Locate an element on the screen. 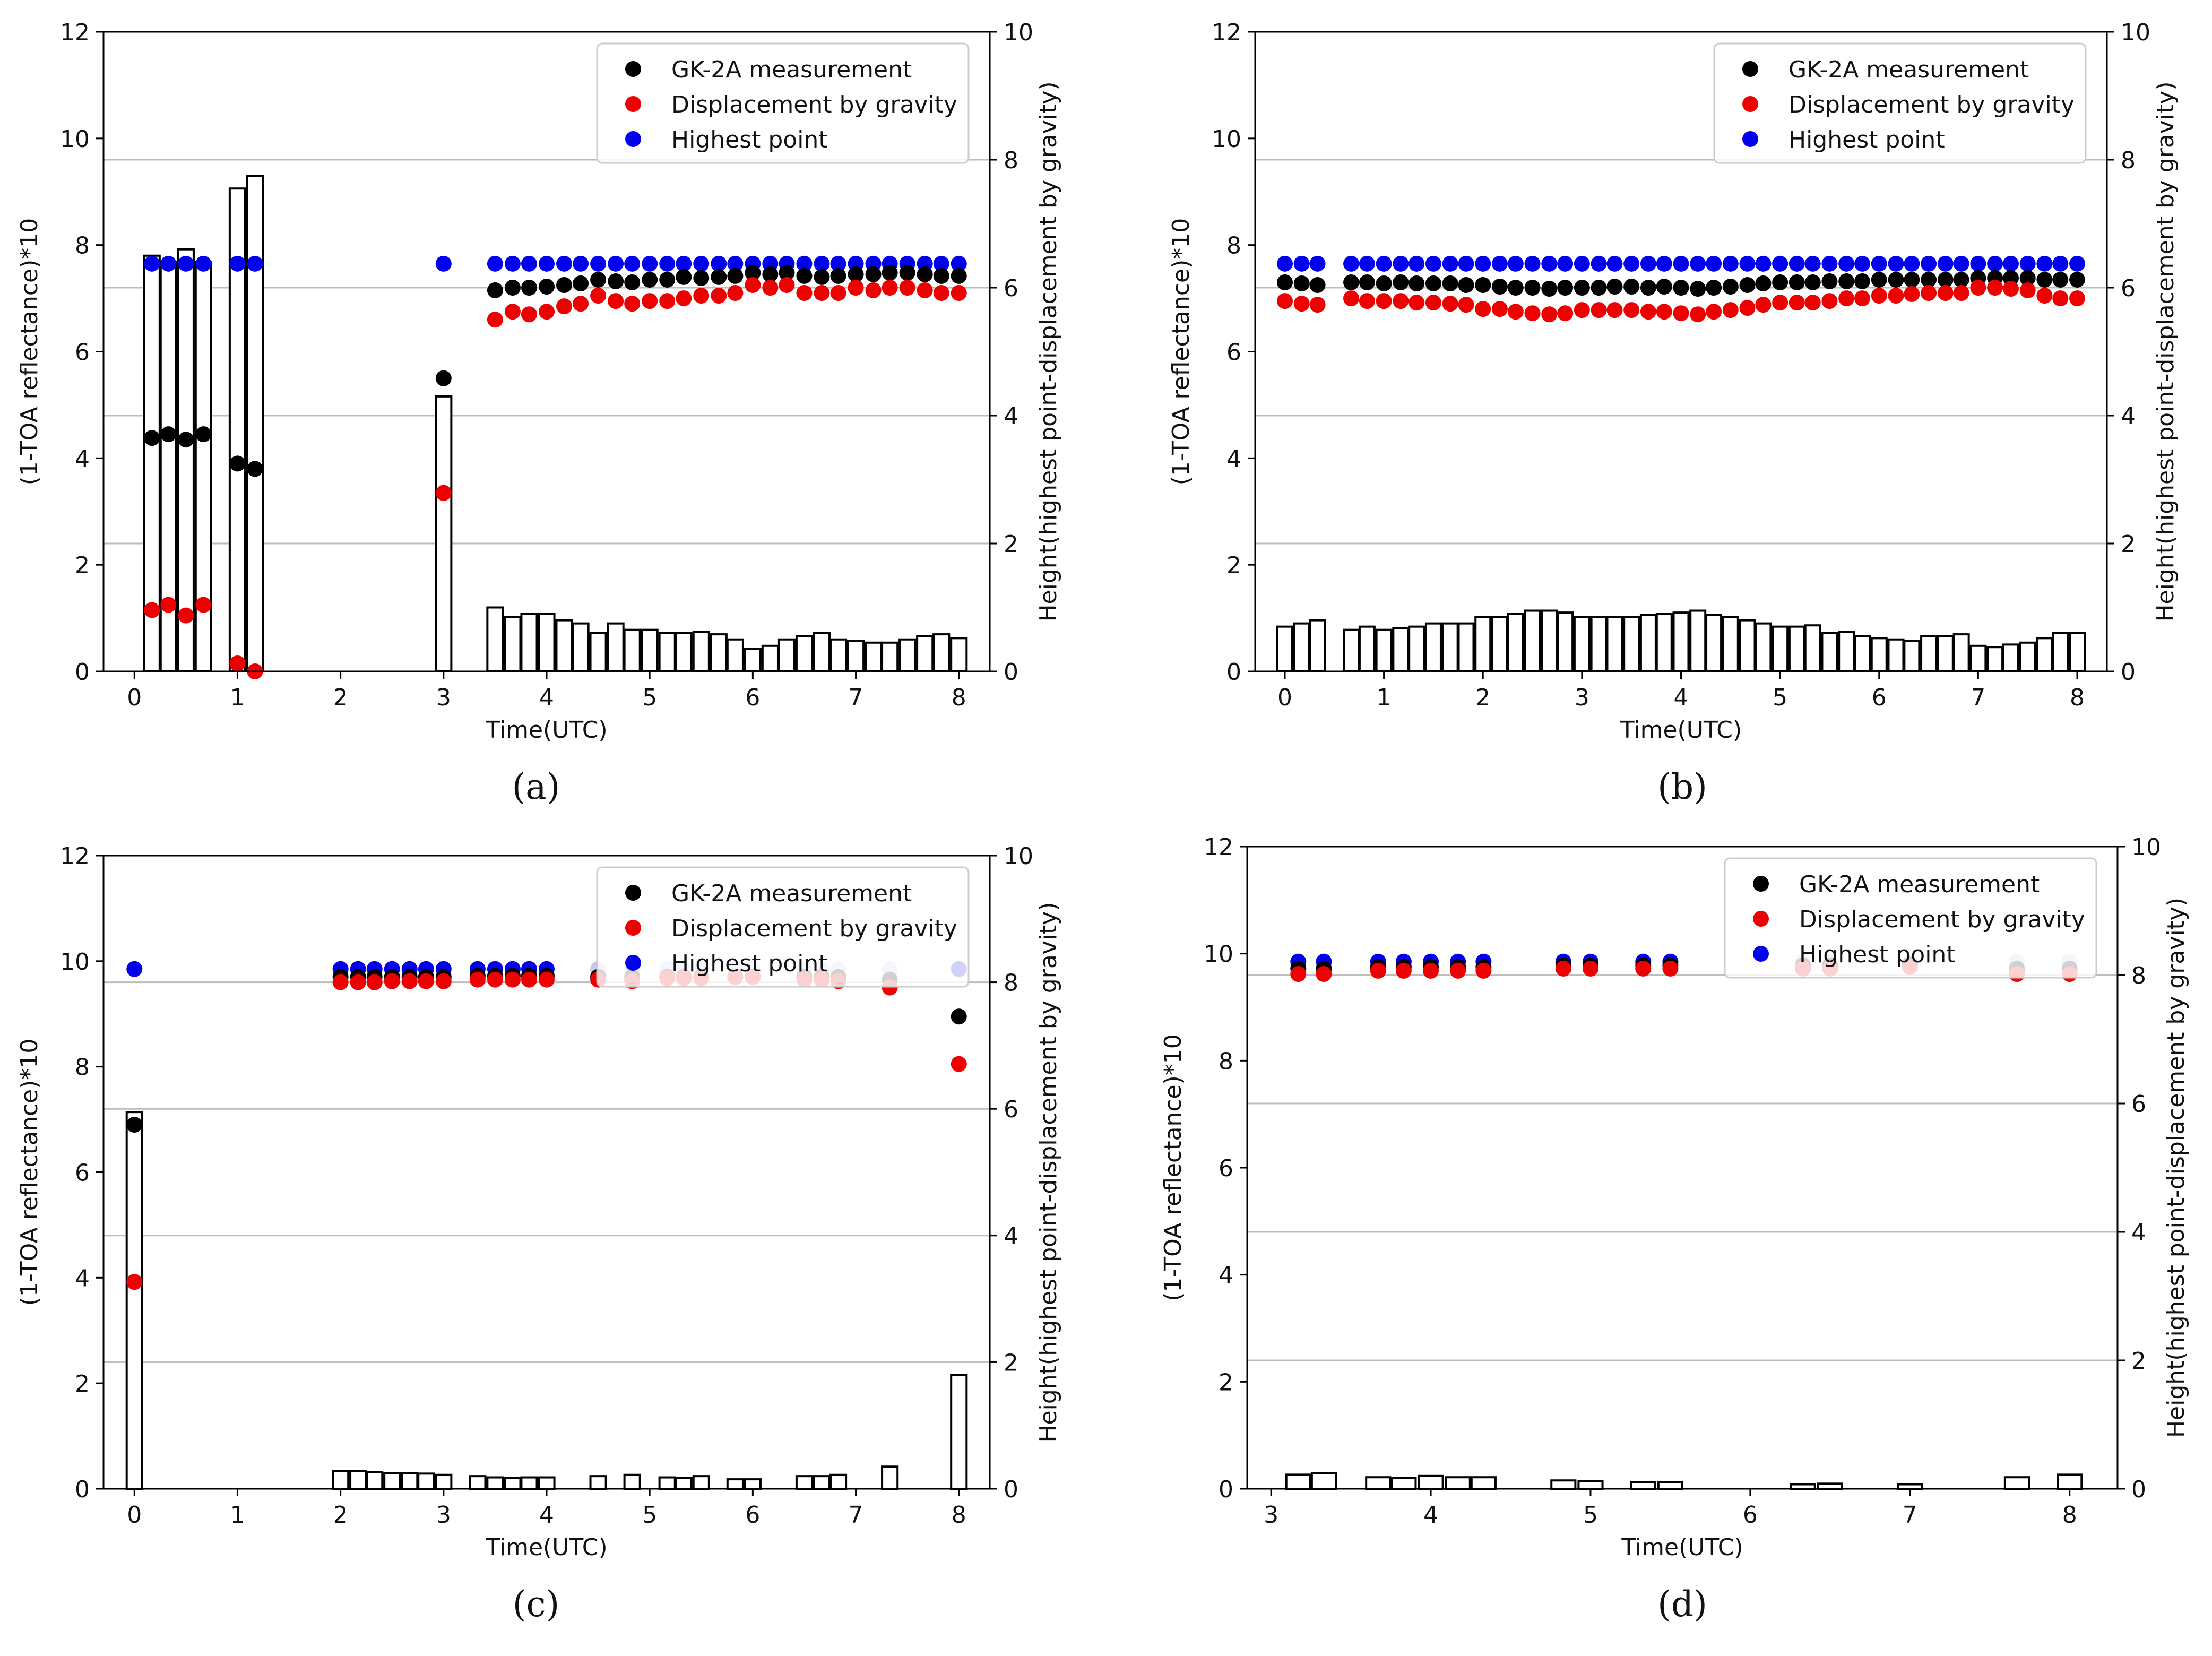 This screenshot has width=2212, height=1656. x-tick-label: 1 is located at coordinates (1384, 697).